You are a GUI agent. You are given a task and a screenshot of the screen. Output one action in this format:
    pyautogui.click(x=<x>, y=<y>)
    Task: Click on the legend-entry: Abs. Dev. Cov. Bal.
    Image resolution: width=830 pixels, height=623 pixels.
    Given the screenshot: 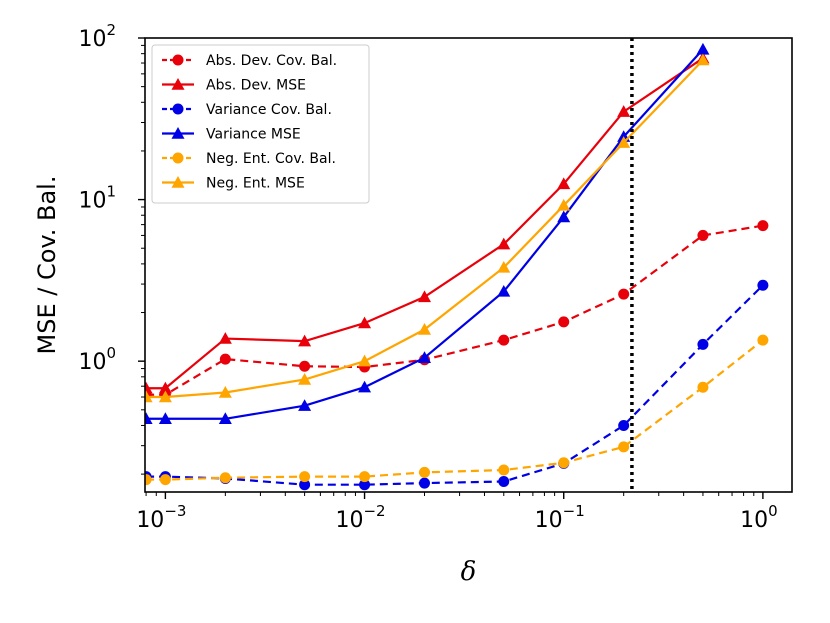 What is the action you would take?
    pyautogui.click(x=249, y=61)
    